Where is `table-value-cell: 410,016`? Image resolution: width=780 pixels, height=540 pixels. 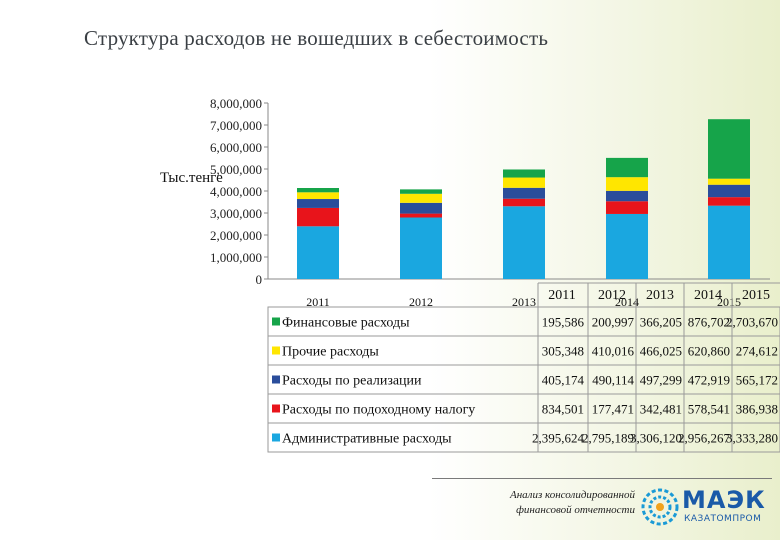 table-value-cell: 410,016 is located at coordinates (613, 351).